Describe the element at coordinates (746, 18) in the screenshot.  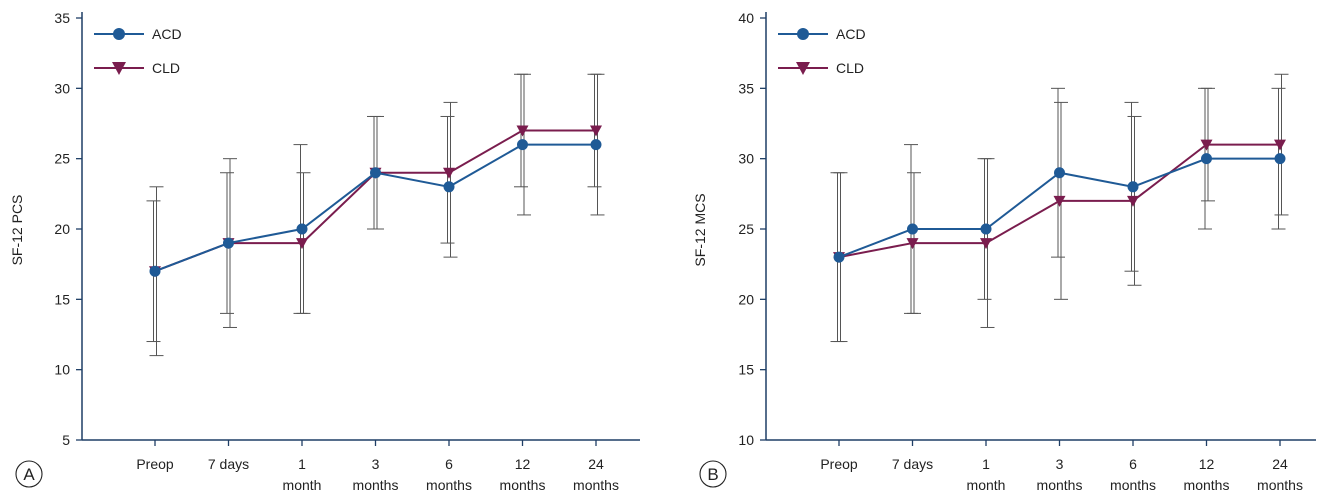
I see `y-tick-label: 40` at that location.